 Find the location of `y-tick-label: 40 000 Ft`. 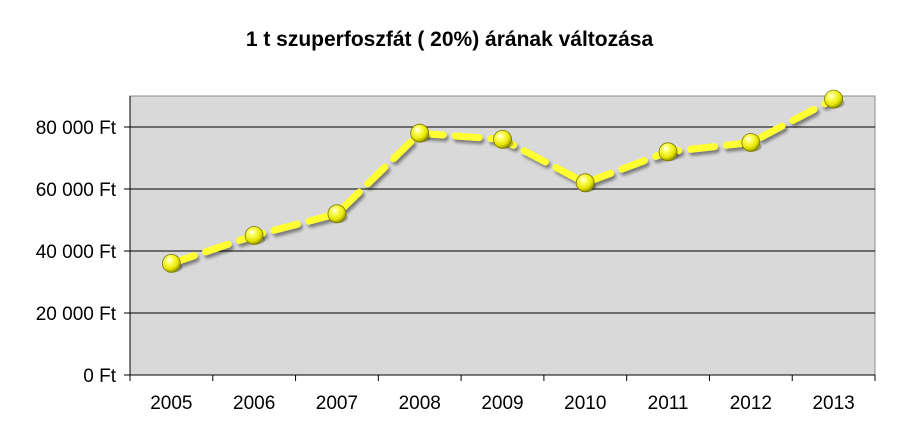

y-tick-label: 40 000 Ft is located at coordinates (76, 252).